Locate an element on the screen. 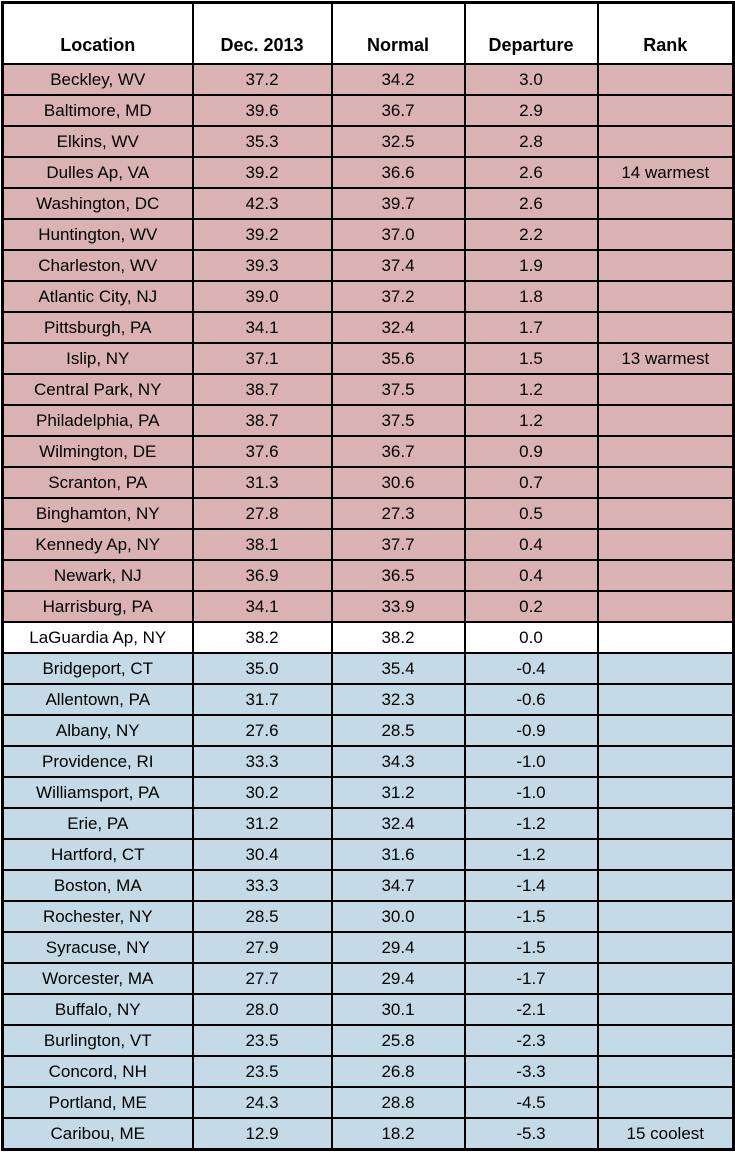 This screenshot has width=735, height=1158. cell-normal: 36.5 is located at coordinates (398, 575).